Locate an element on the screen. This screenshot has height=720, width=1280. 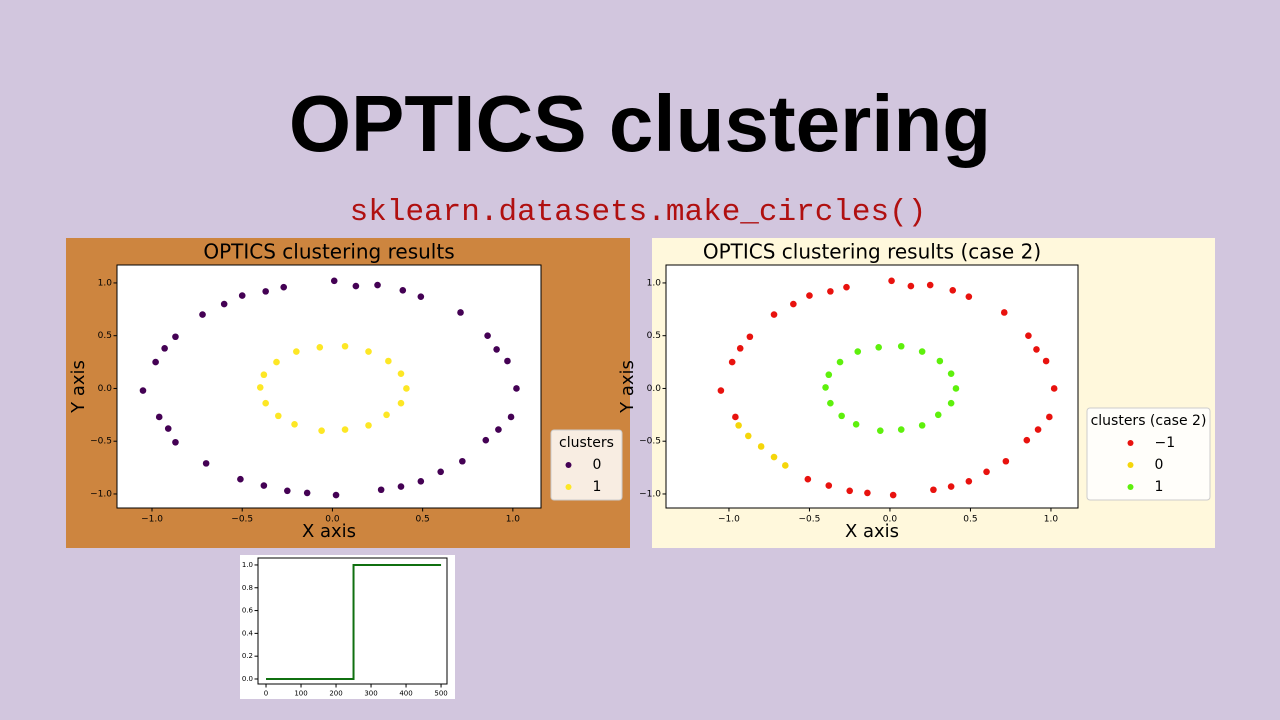
y-tick-label: 0.8 is located at coordinates (247, 588).